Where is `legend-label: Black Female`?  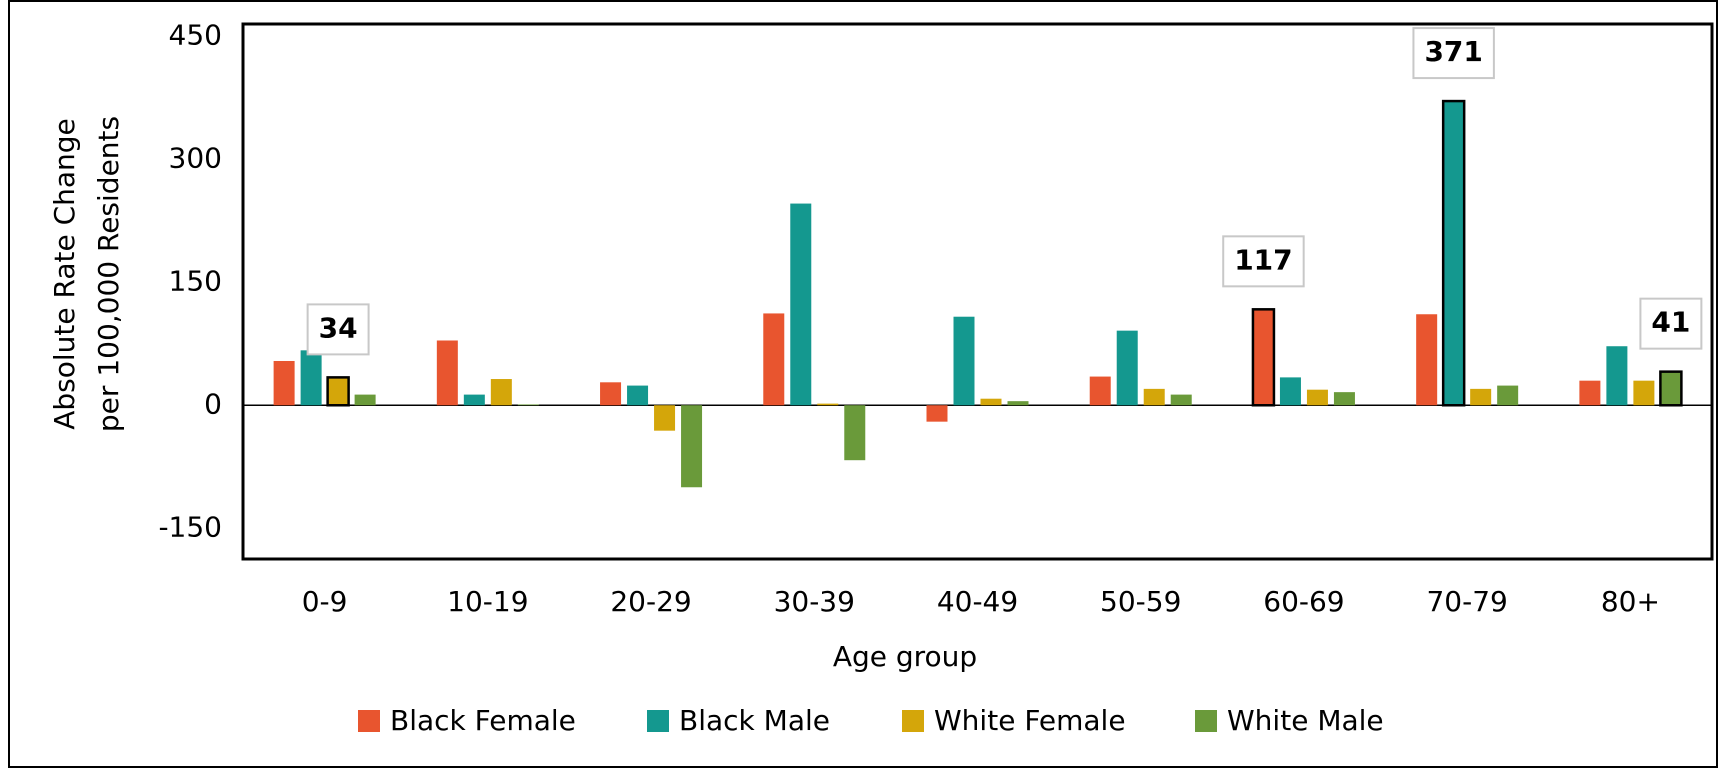
legend-label: Black Female is located at coordinates (483, 720).